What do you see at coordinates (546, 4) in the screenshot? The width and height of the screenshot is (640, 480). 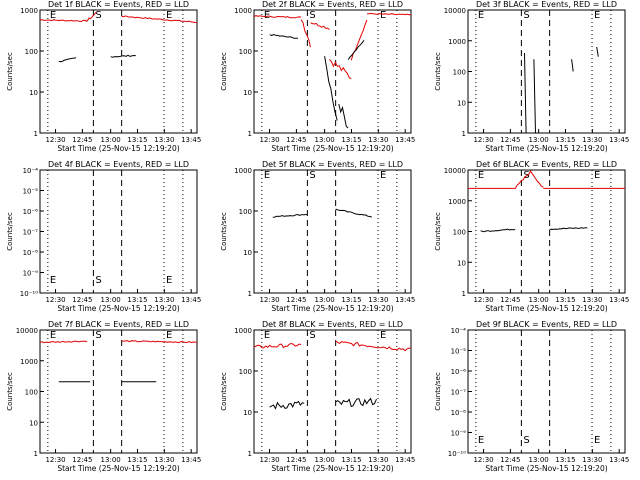 I see `panel-title: Det 3f BLACK = Events, RED = LLD` at bounding box center [546, 4].